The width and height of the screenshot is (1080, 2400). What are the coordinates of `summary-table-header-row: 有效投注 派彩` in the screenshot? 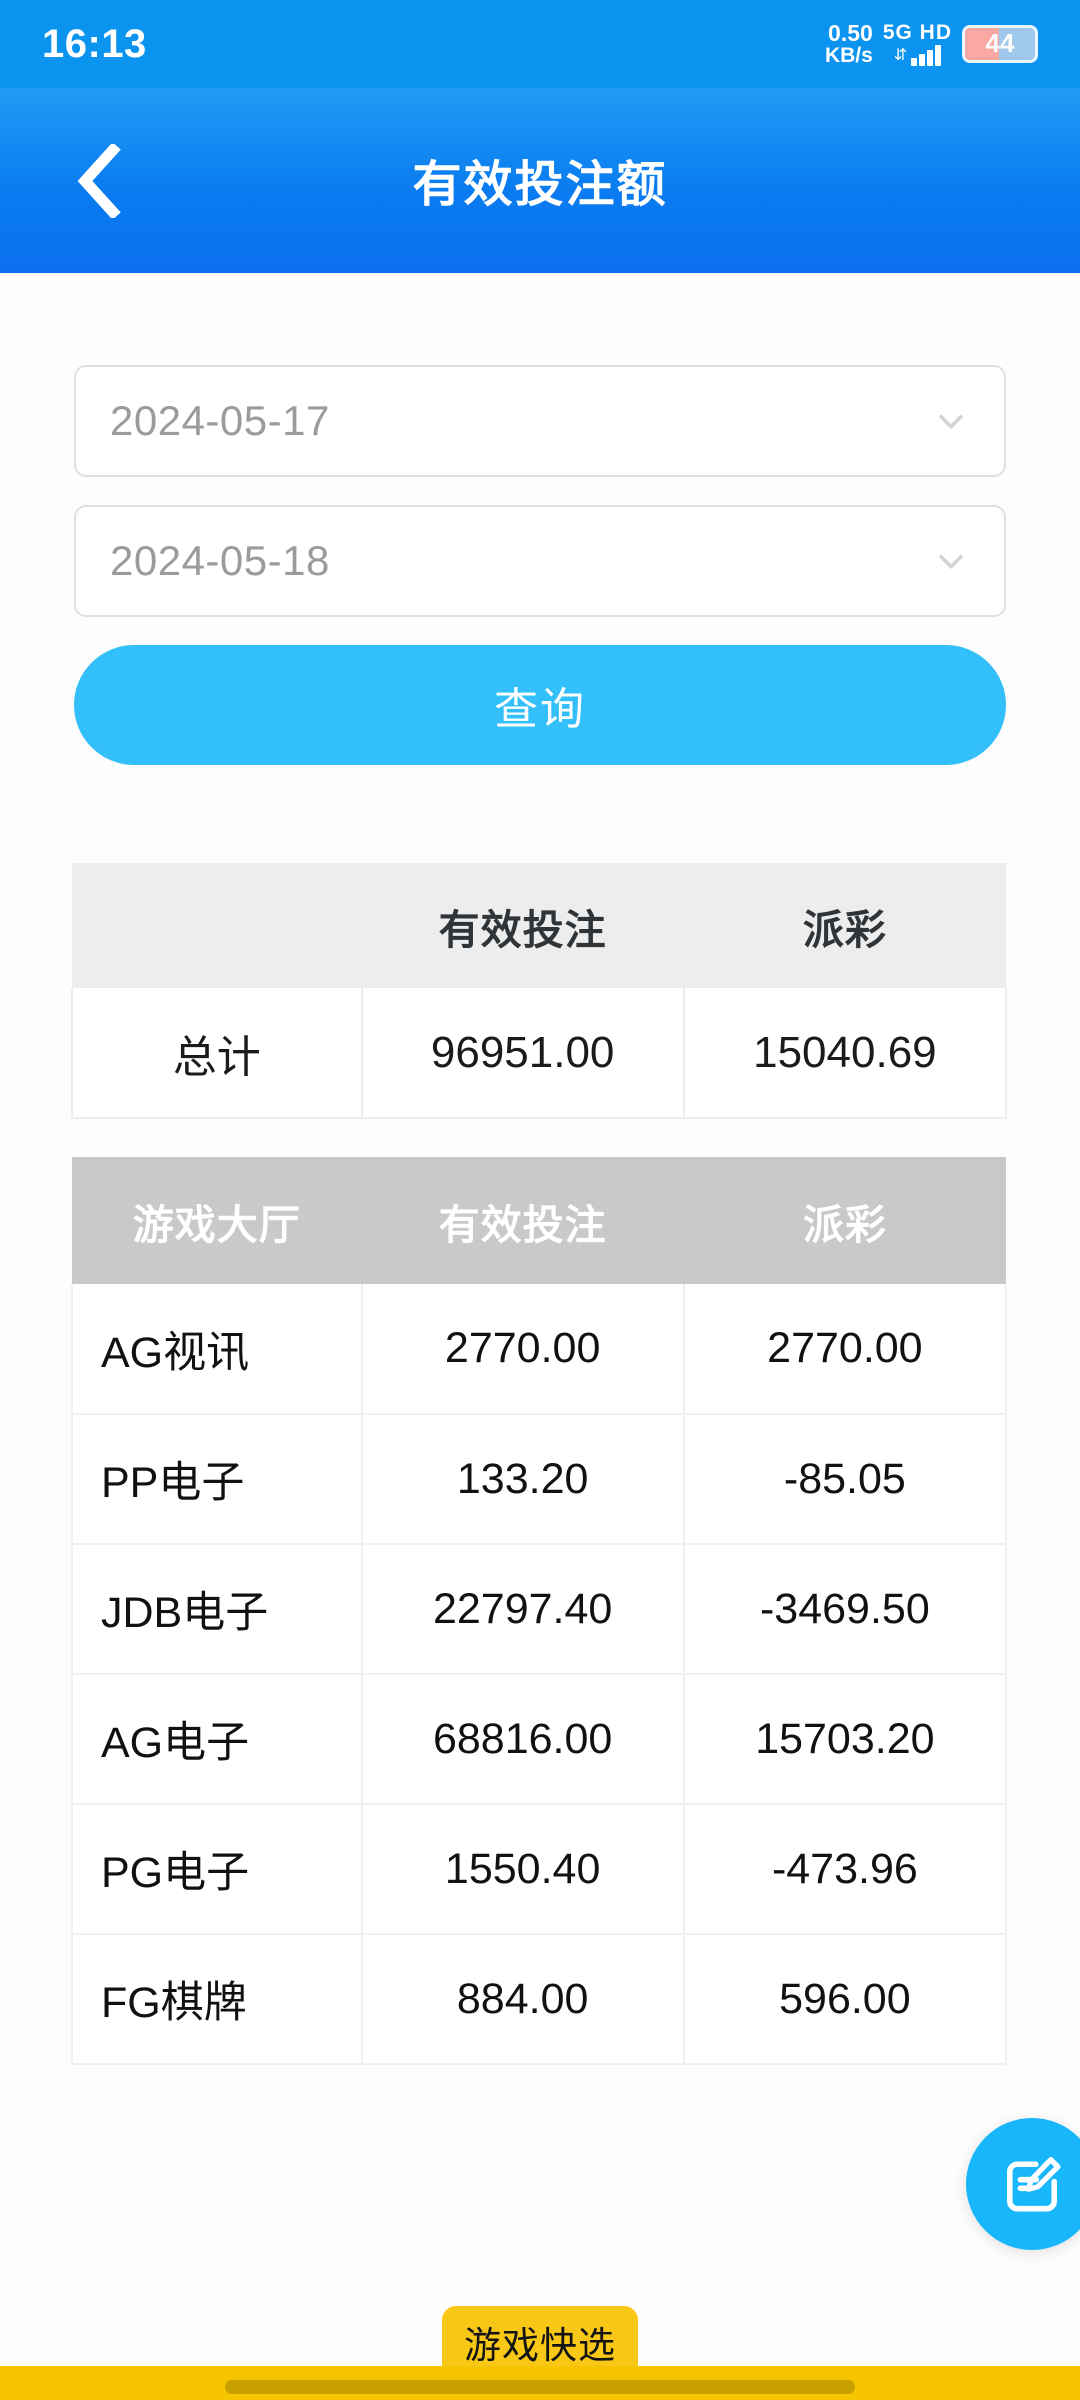 It's located at (539, 925).